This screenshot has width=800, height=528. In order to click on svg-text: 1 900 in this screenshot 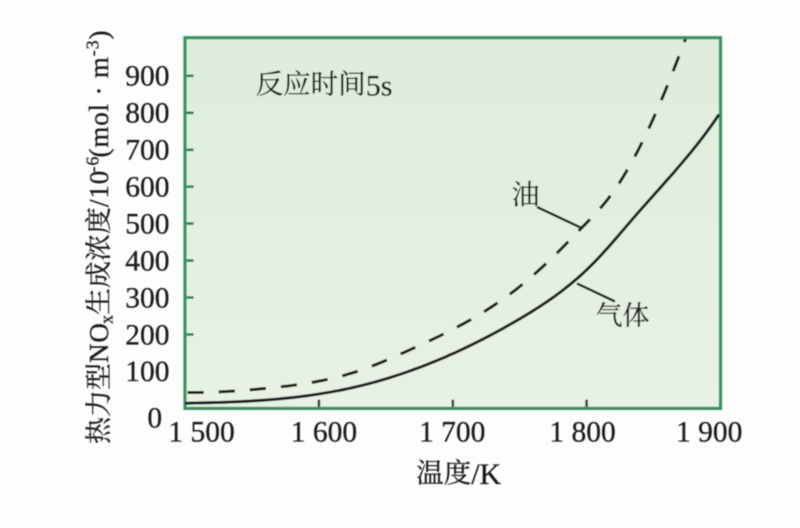, I will do `click(709, 432)`.